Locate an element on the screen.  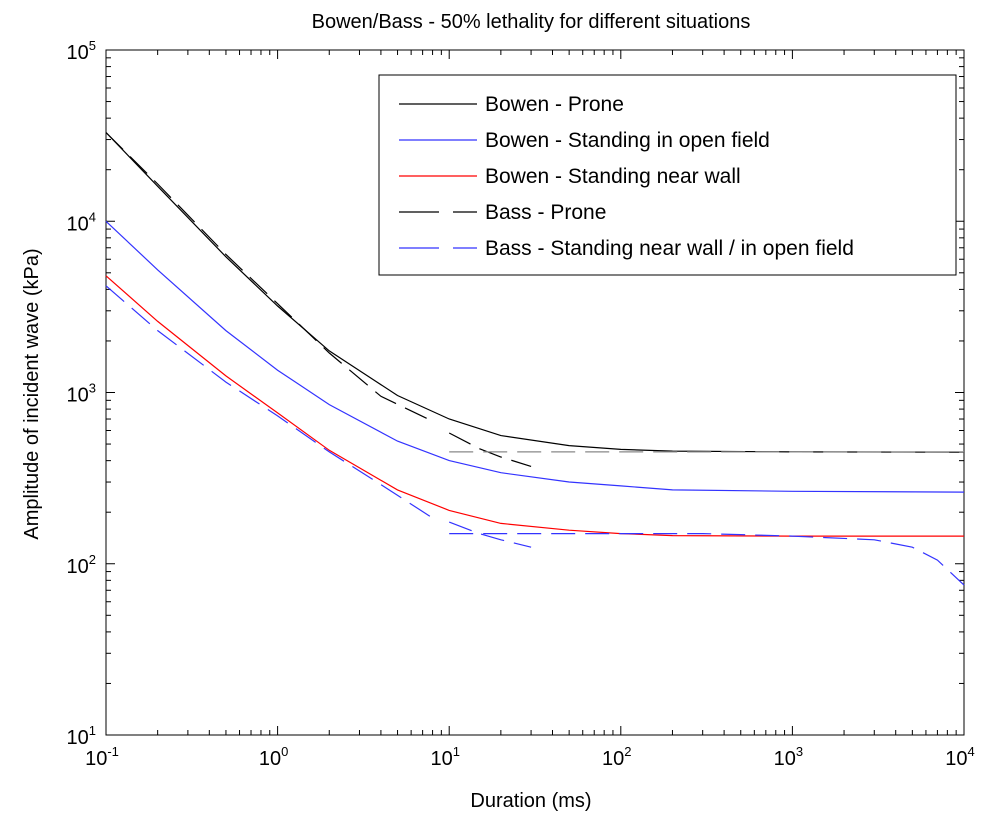
y-axis-label: Amplitude of incident wave (kPa) is located at coordinates (32, 393).